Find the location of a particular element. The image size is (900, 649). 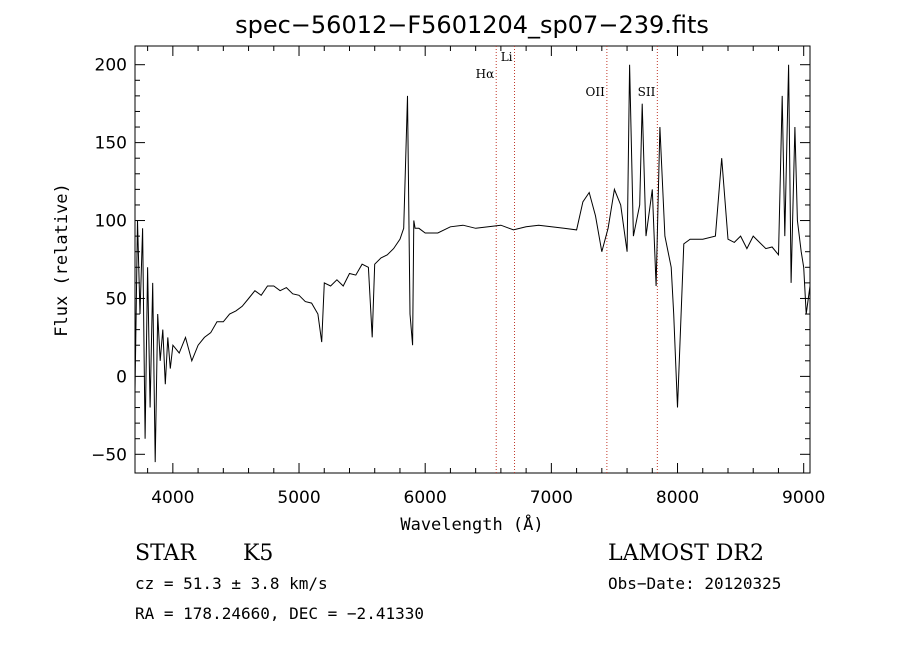

x-tick-label: 4000 is located at coordinates (172, 498).